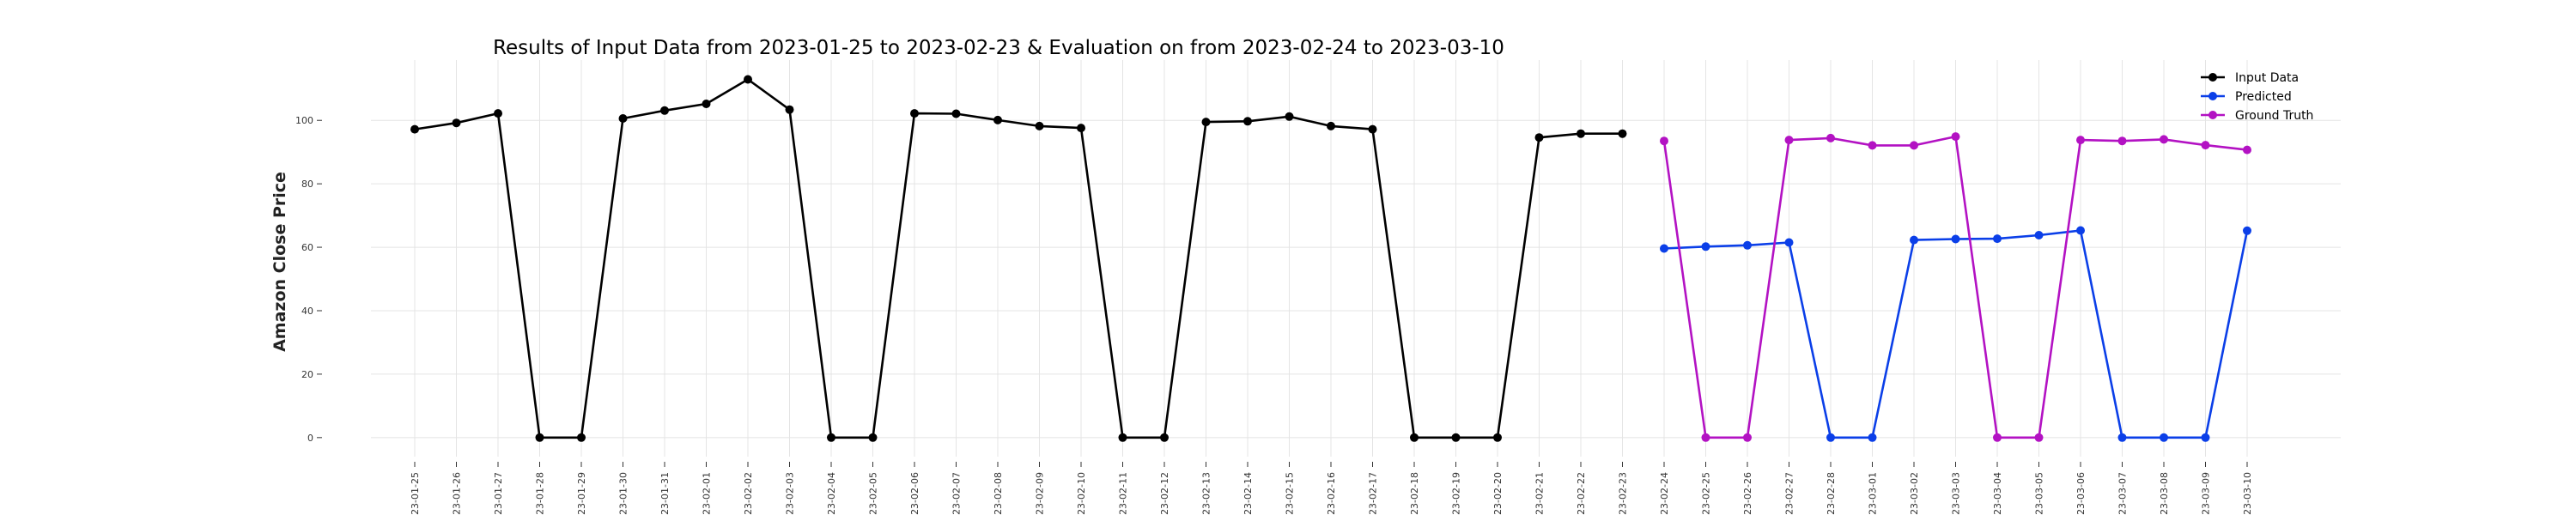 Image resolution: width=2576 pixels, height=515 pixels. Describe the element at coordinates (1955, 334) in the screenshot. I see `series-predicted` at that location.